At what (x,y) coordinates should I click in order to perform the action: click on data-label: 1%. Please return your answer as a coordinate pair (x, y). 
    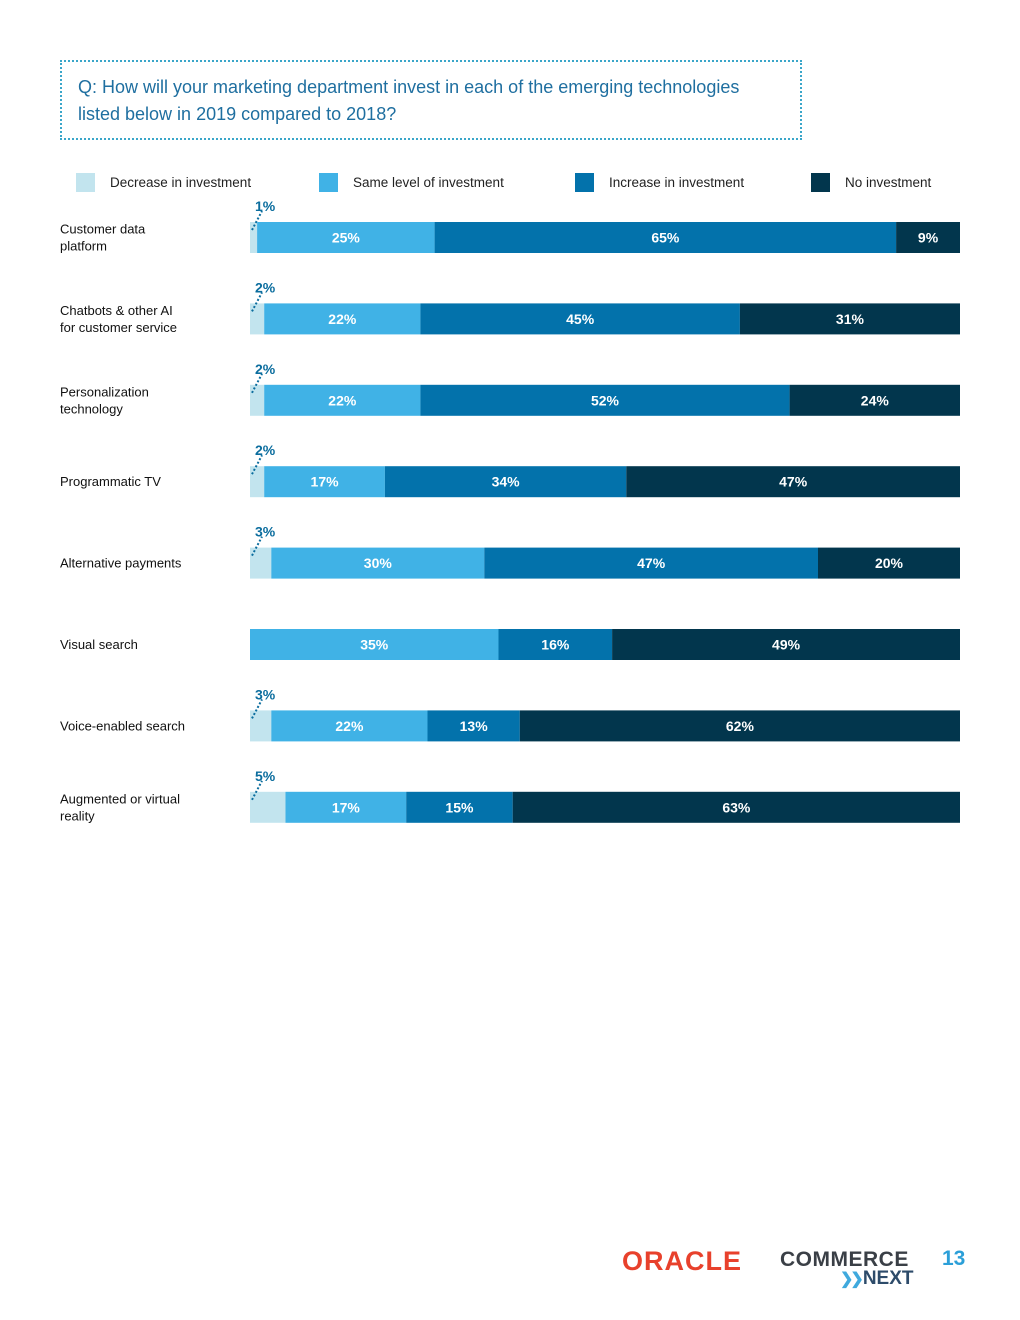
    Looking at the image, I should click on (265, 206).